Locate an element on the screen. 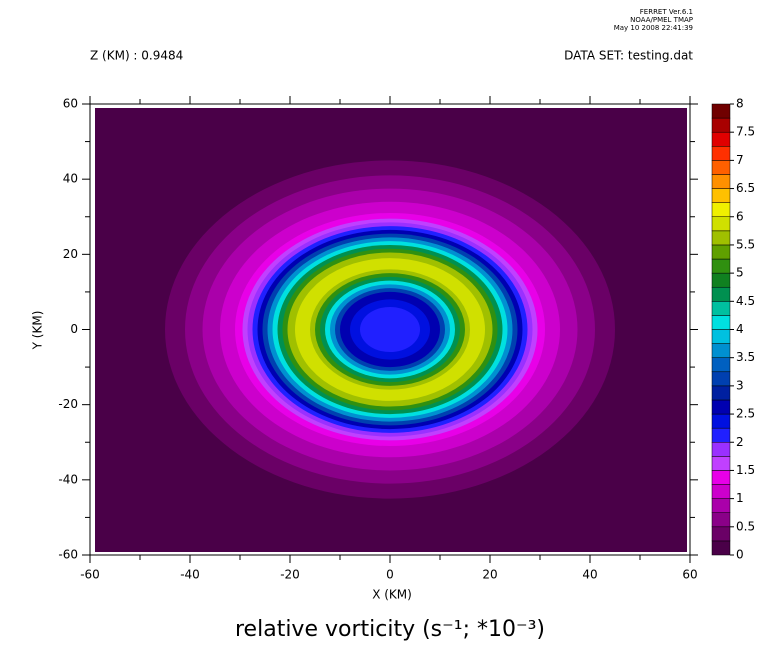 This screenshot has height=662, width=768. colorbar-label: 5 is located at coordinates (740, 273).